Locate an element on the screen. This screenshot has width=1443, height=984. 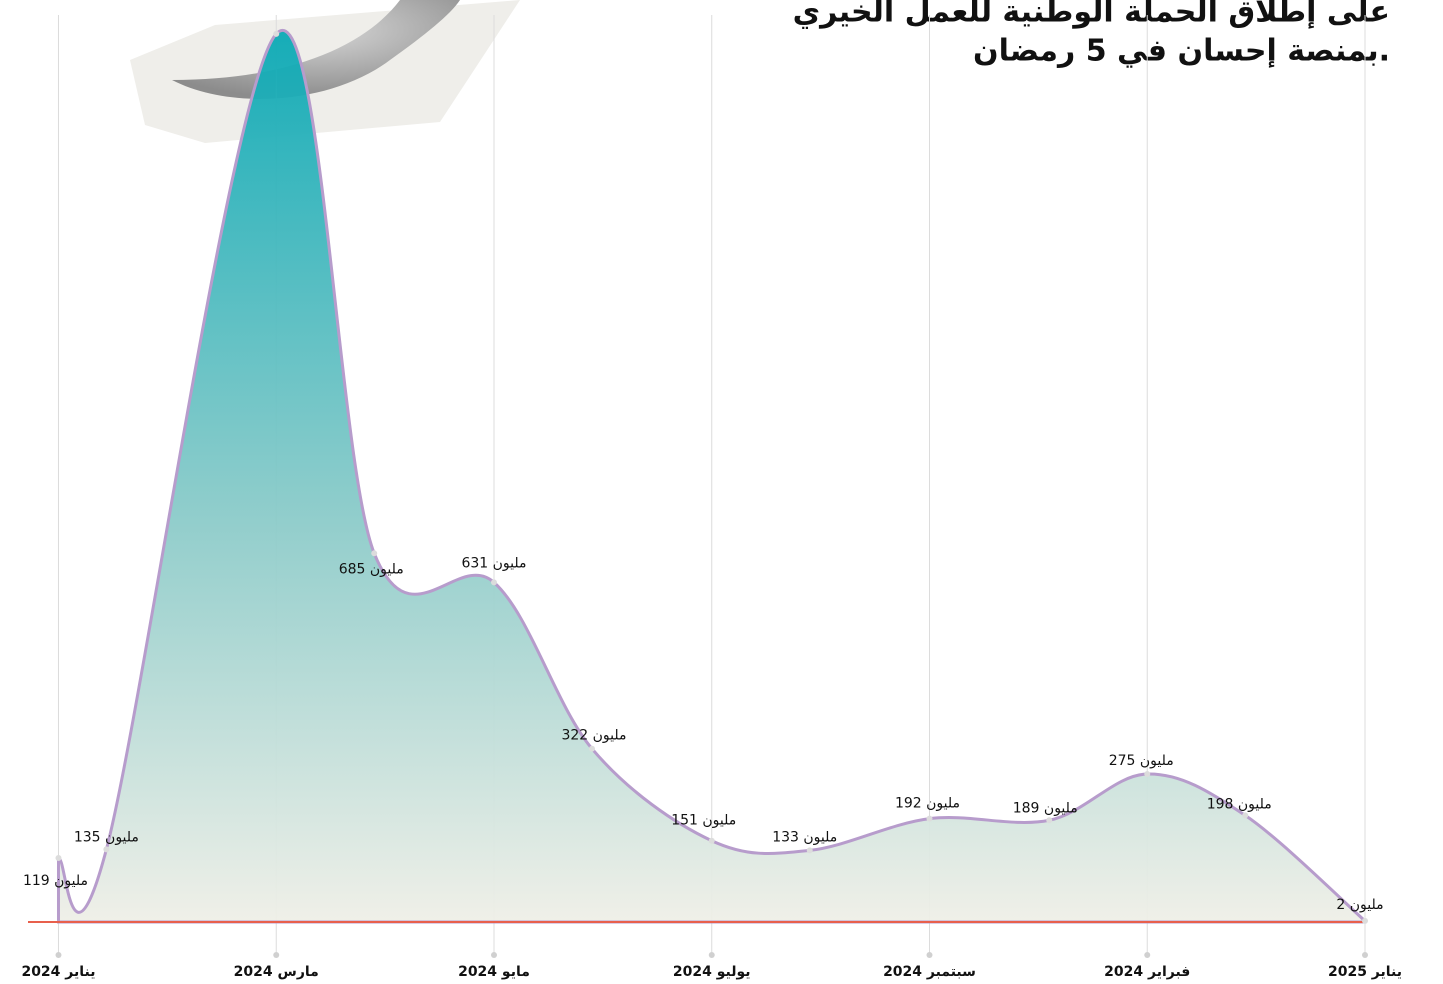
x-tick-label: مايو 2024 is located at coordinates (494, 972).